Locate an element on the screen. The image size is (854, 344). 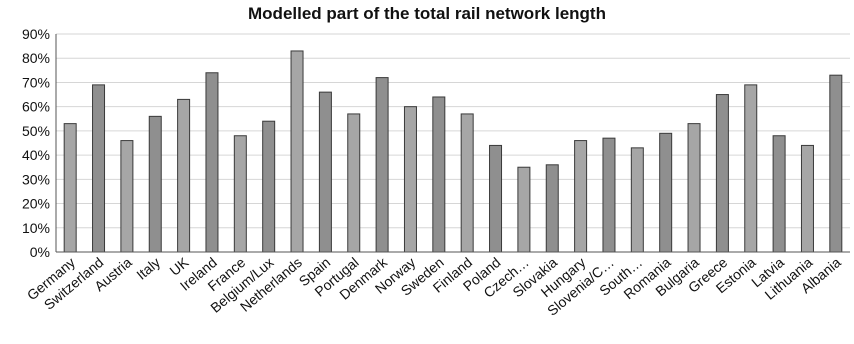
y-tick-labels: 0% 10% 20% 30% 40% 50% 60% 70% 80% 90% is located at coordinates (36, 143).